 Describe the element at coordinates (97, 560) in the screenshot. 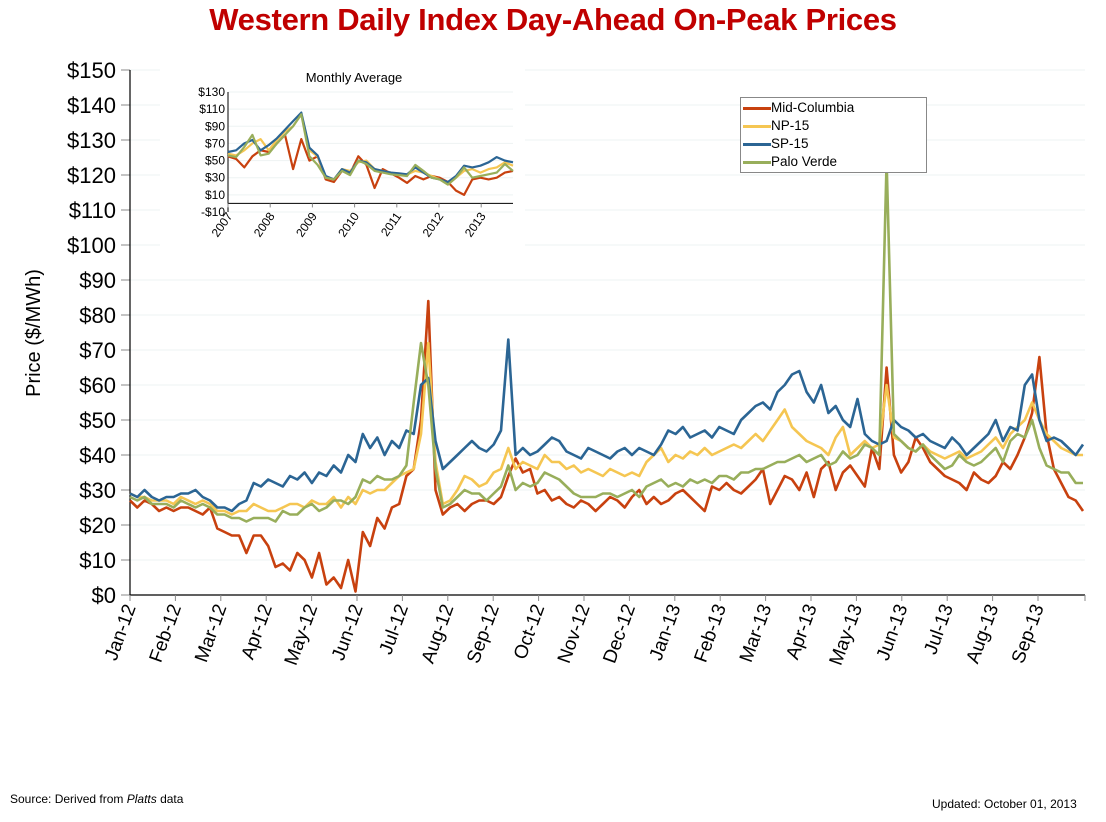

I see `y-tick-label: $10` at that location.